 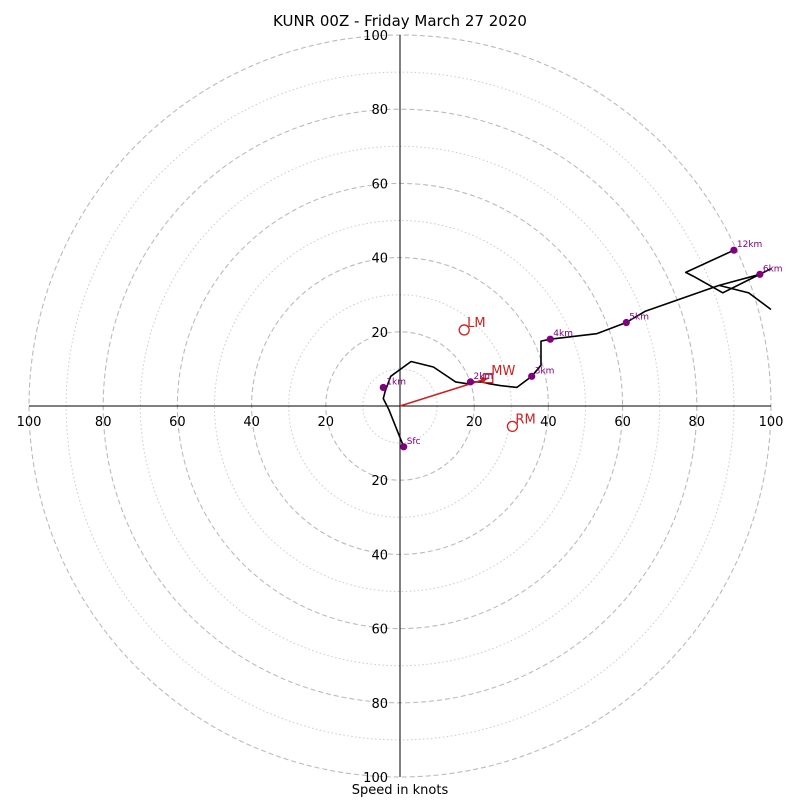 I want to click on tick-label-left-100: 100, so click(x=29, y=422).